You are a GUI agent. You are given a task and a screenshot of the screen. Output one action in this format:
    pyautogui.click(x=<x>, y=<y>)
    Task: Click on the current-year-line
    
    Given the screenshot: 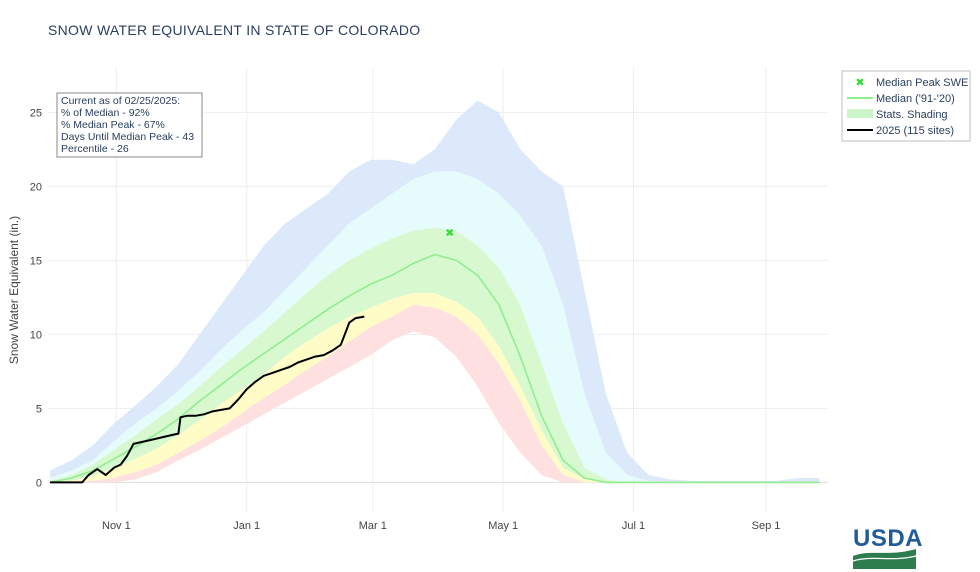 What is the action you would take?
    pyautogui.click(x=207, y=399)
    